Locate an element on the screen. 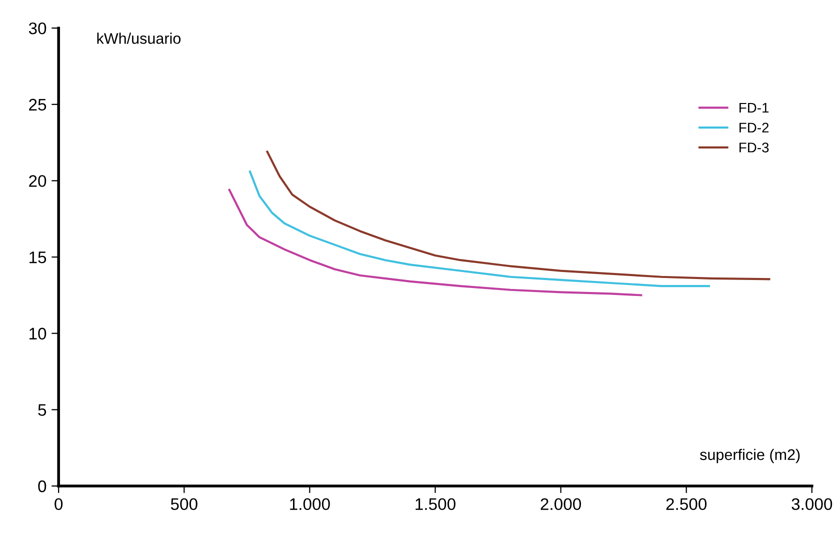  x-axis-title: superficie (m2) is located at coordinates (750, 456).